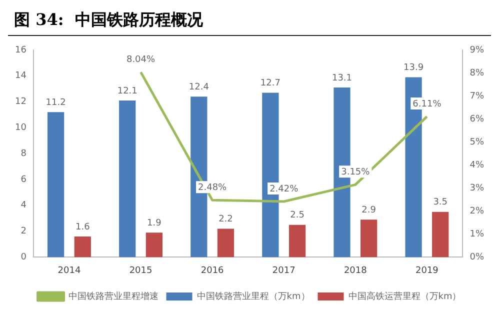  I want to click on y-tick-label: 6, so click(23, 179).